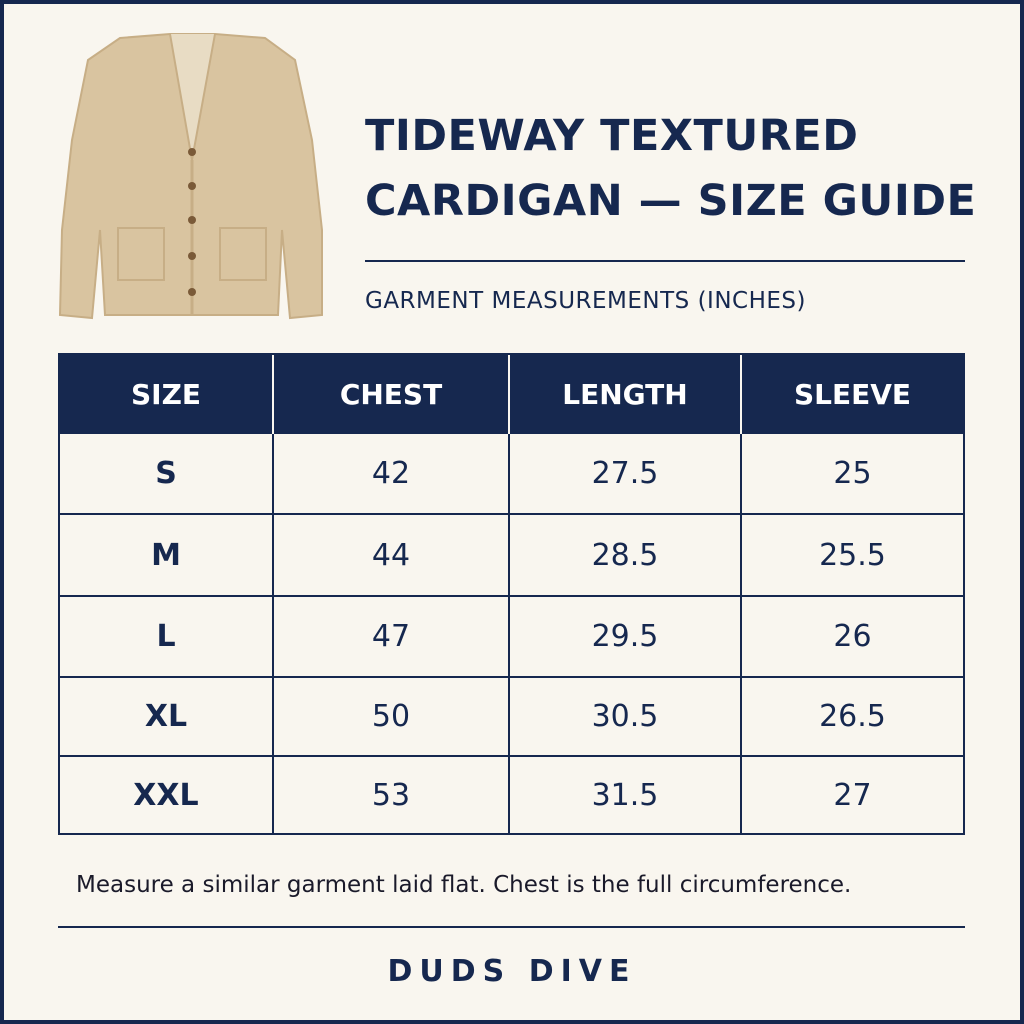  Describe the element at coordinates (852, 474) in the screenshot. I see `measurement: 25` at that location.